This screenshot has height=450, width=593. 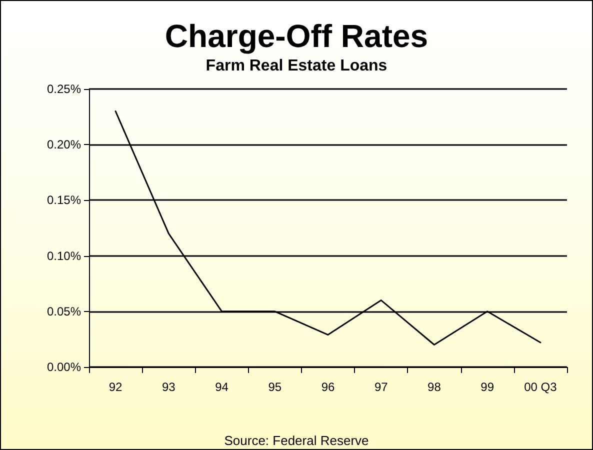 I want to click on x-tick-label: 98, so click(x=435, y=387).